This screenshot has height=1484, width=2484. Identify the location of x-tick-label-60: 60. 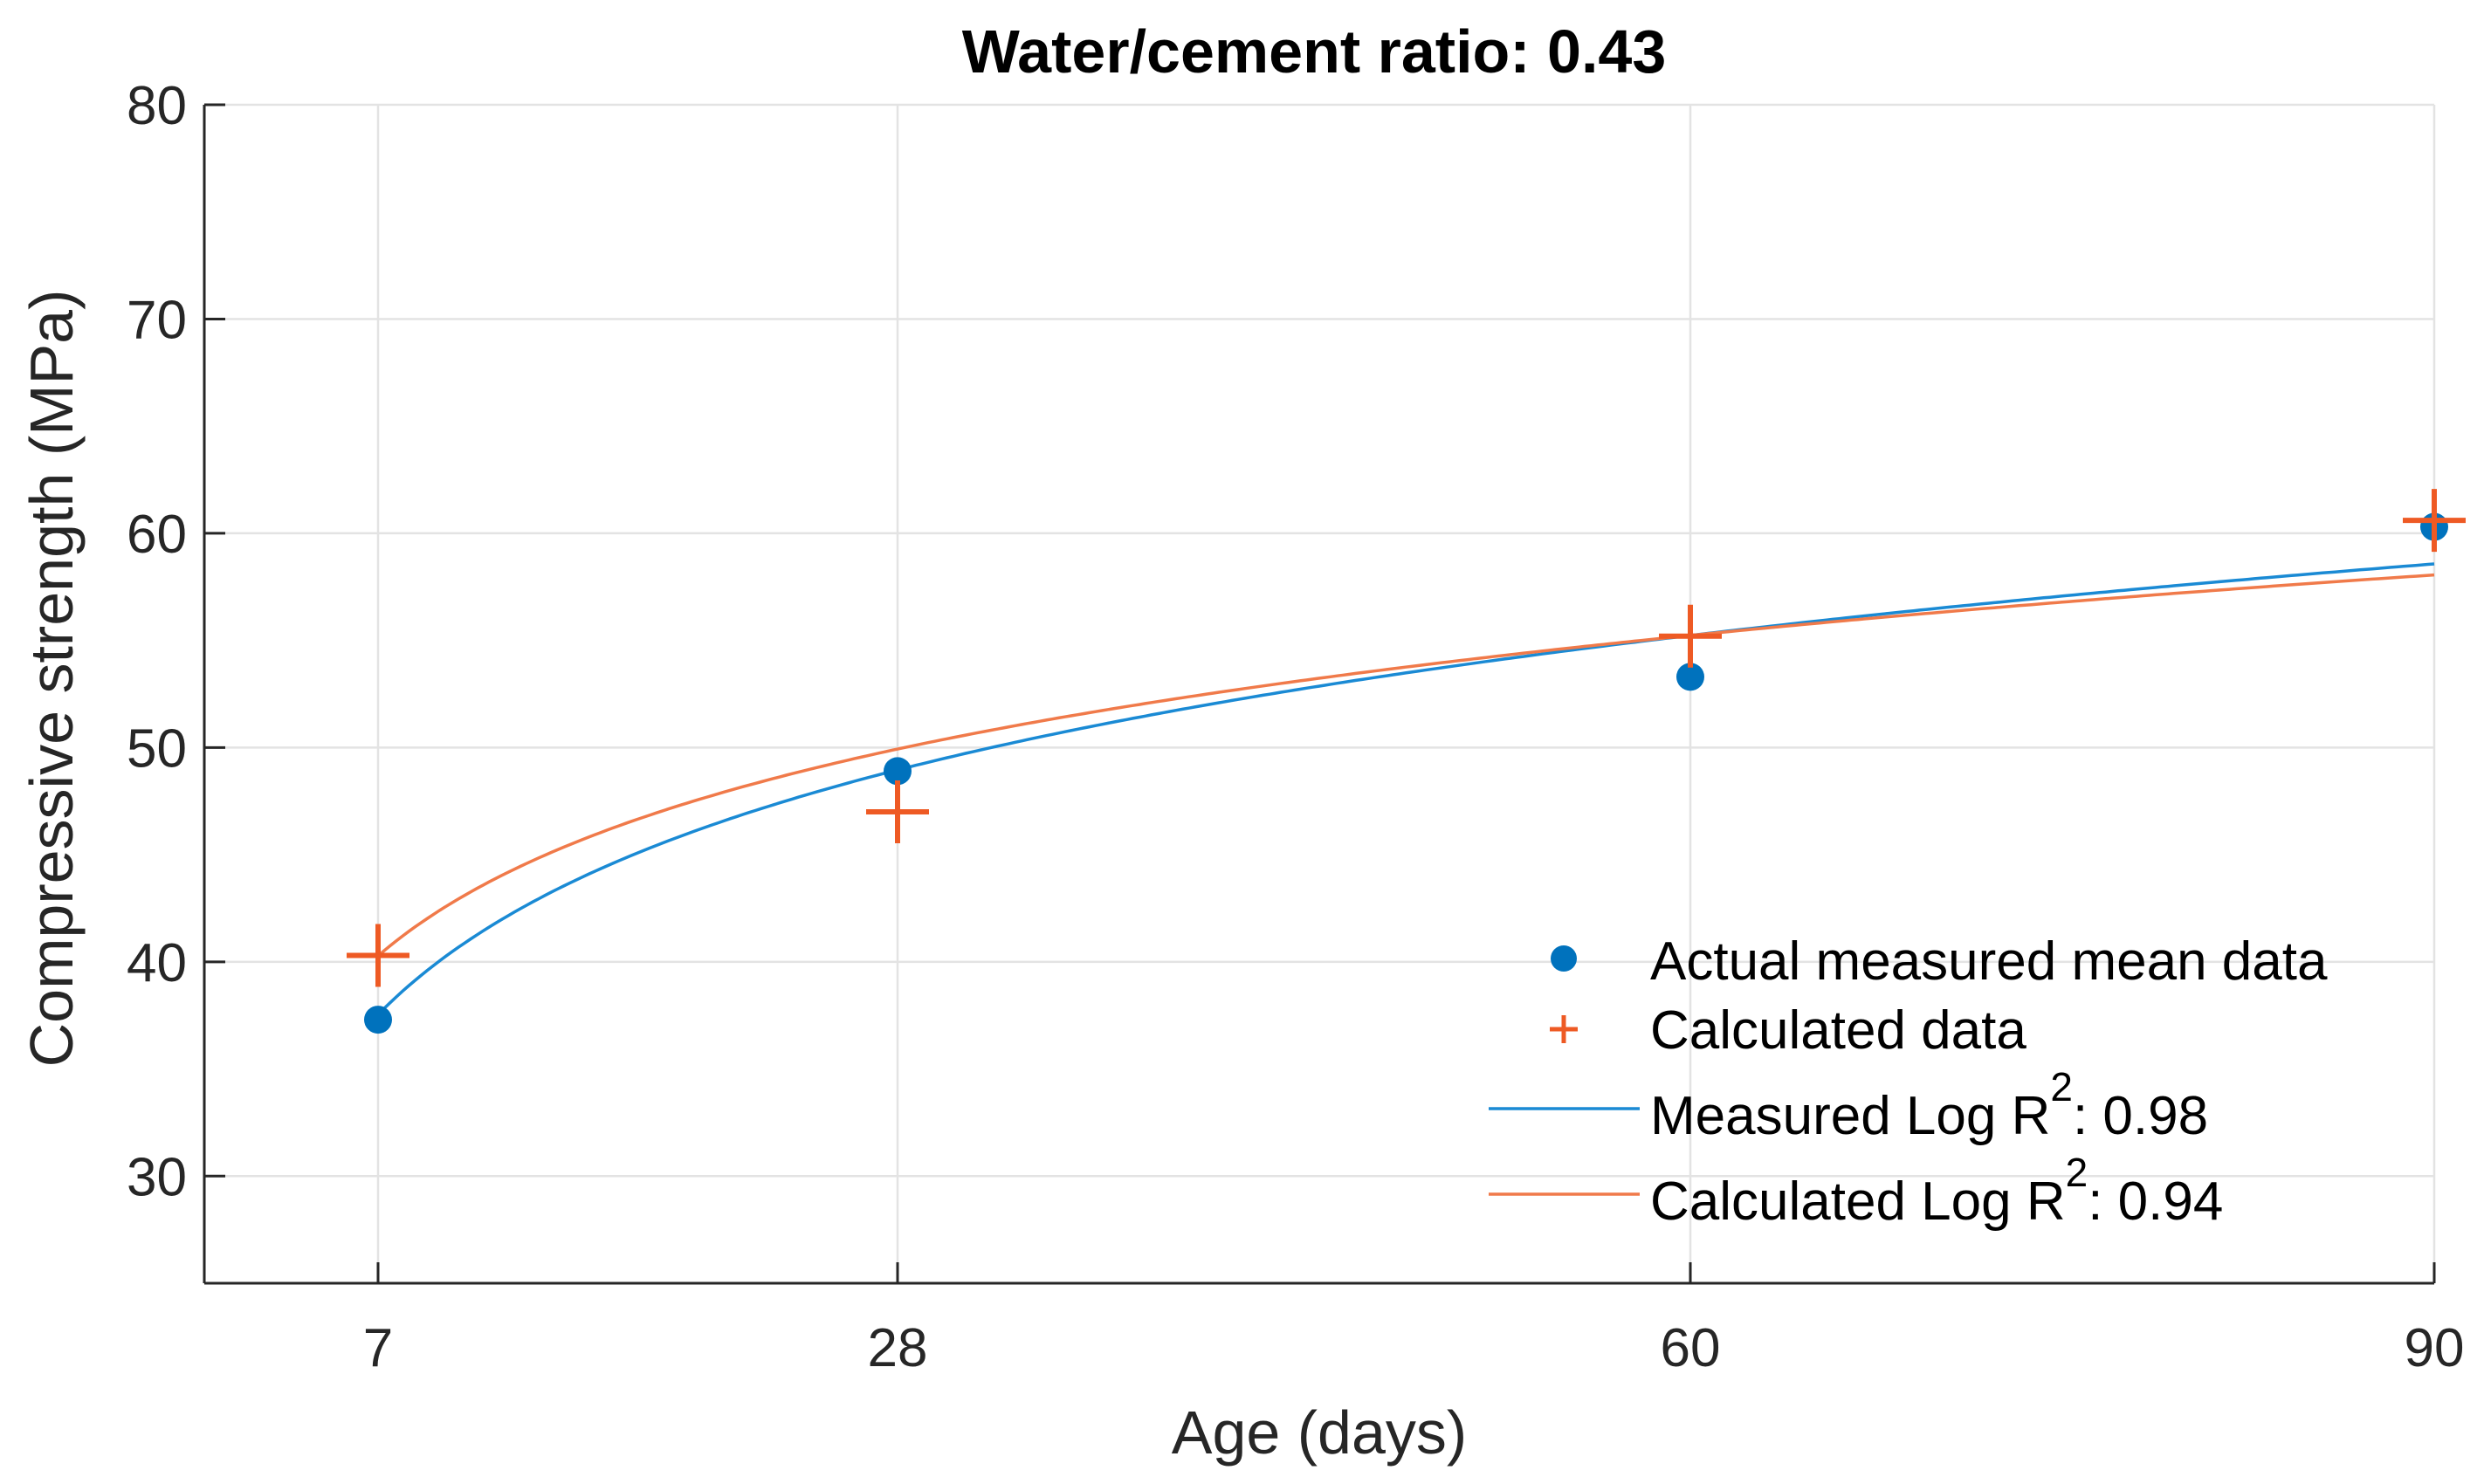
(1691, 1348).